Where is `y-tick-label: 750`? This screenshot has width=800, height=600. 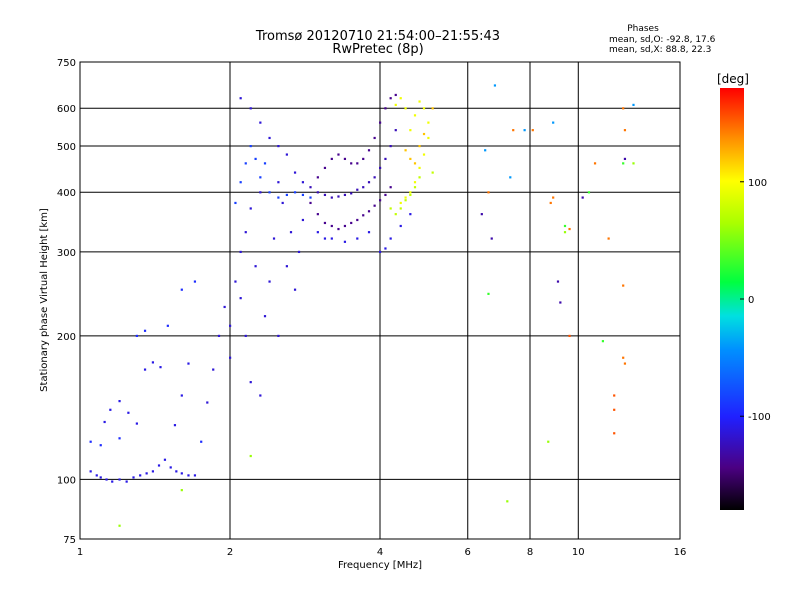
y-tick-label: 750 is located at coordinates (66, 63).